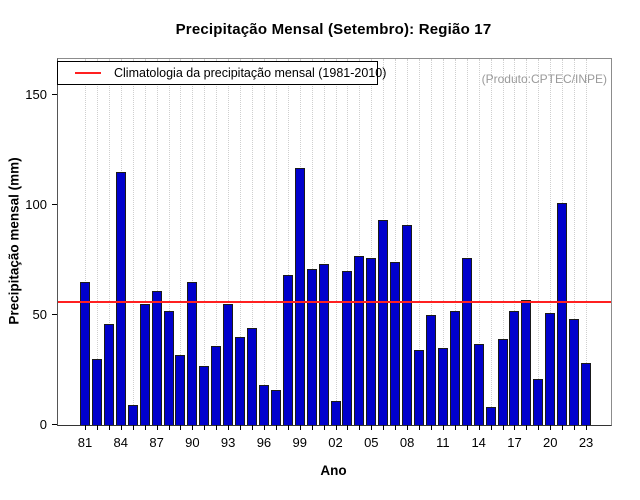  What do you see at coordinates (334, 302) in the screenshot?
I see `climatology-line` at bounding box center [334, 302].